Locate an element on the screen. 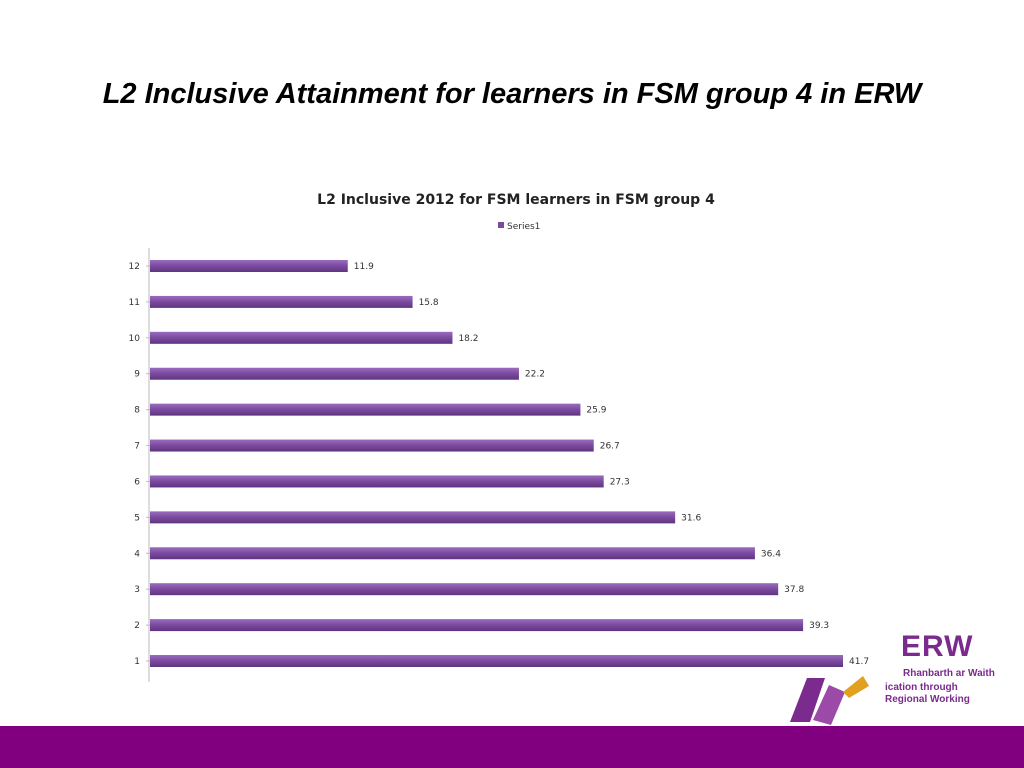  y-tick-label: 11 is located at coordinates (134, 303).